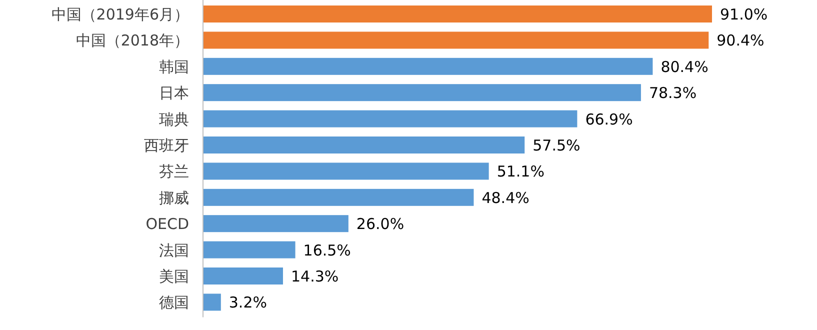  Describe the element at coordinates (174, 250) in the screenshot. I see `y-tick-label: 法国` at that location.